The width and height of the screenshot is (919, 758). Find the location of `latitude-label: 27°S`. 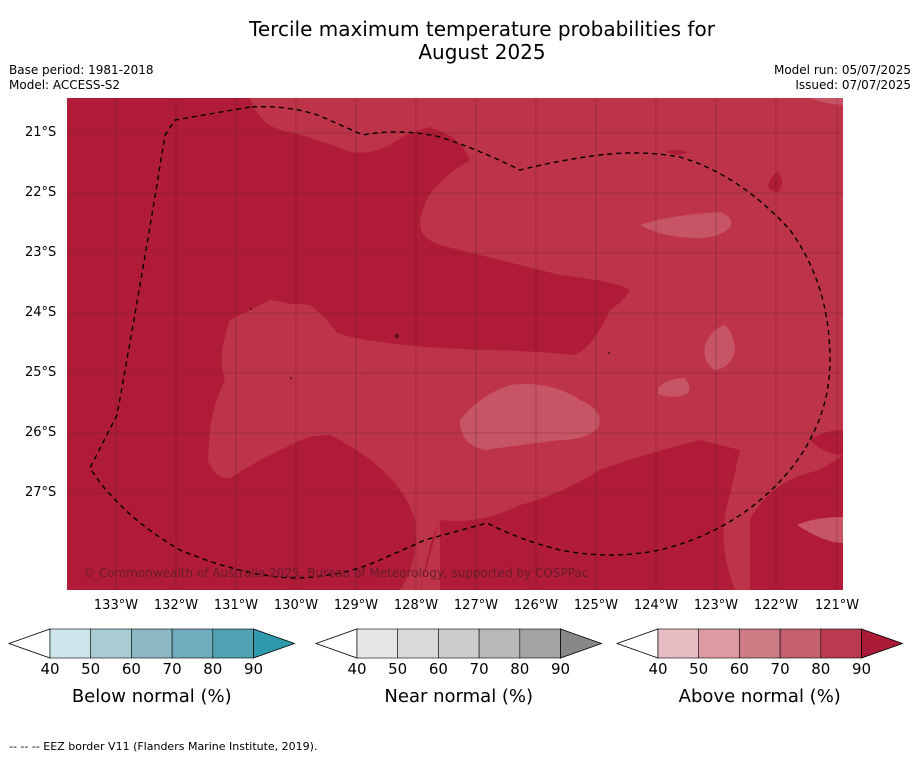

latitude-label: 27°S is located at coordinates (41, 492).